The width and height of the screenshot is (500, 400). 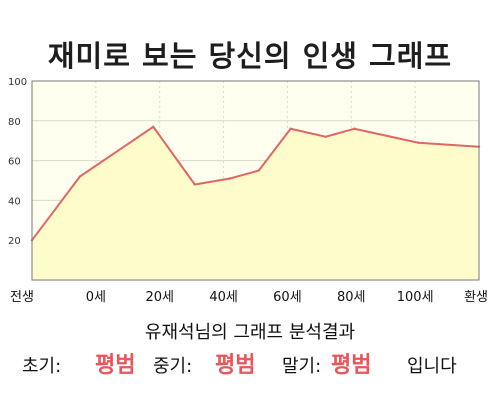 What do you see at coordinates (42, 366) in the screenshot?
I see `early-label: 초기:` at bounding box center [42, 366].